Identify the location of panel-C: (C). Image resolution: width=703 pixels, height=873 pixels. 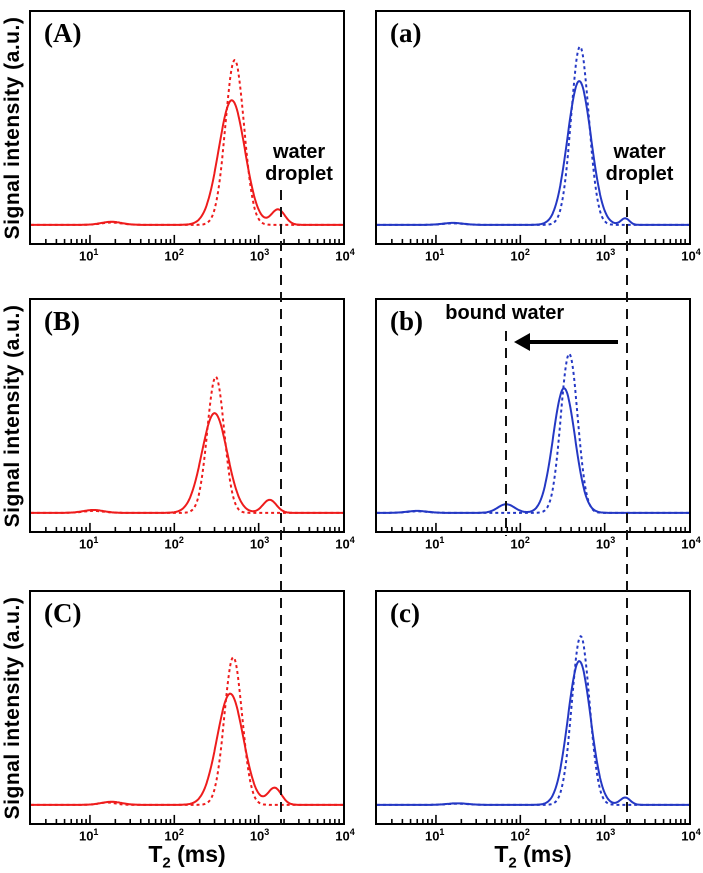
(187, 707).